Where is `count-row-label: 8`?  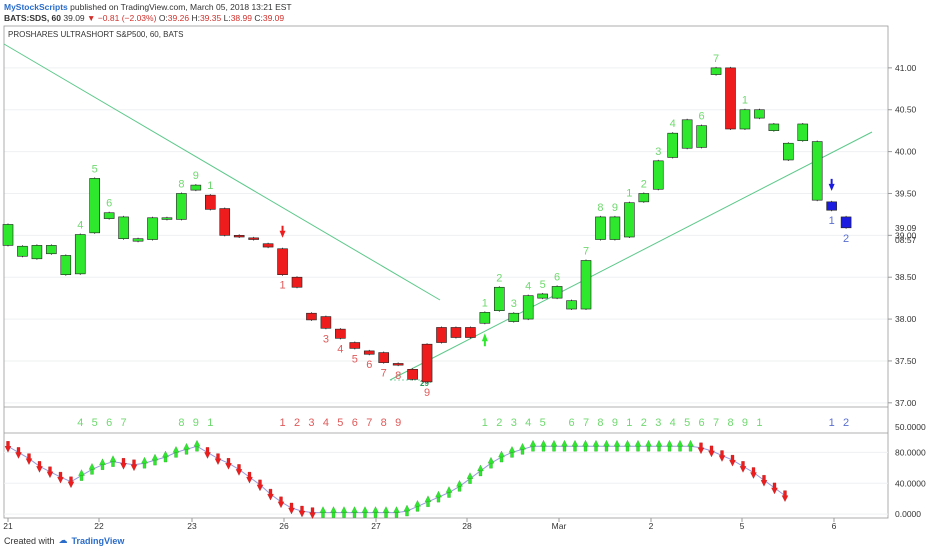 count-row-label: 8 is located at coordinates (181, 423).